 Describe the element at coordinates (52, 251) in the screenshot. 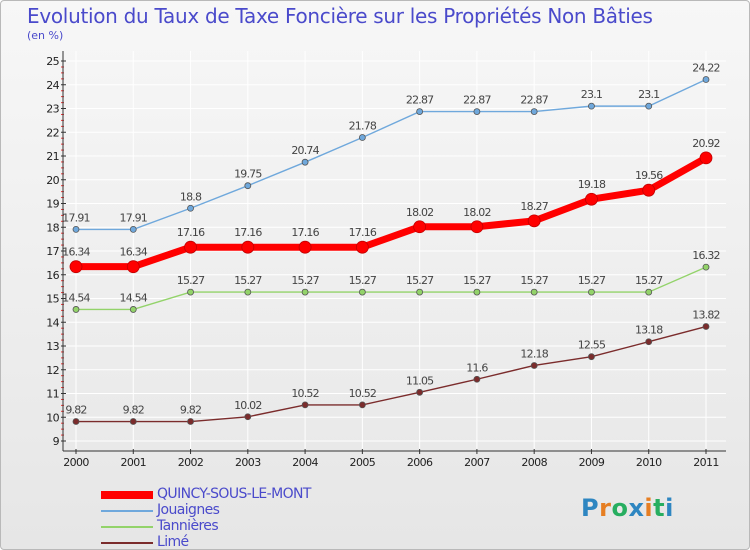

I see `y-tick-label: 17` at that location.